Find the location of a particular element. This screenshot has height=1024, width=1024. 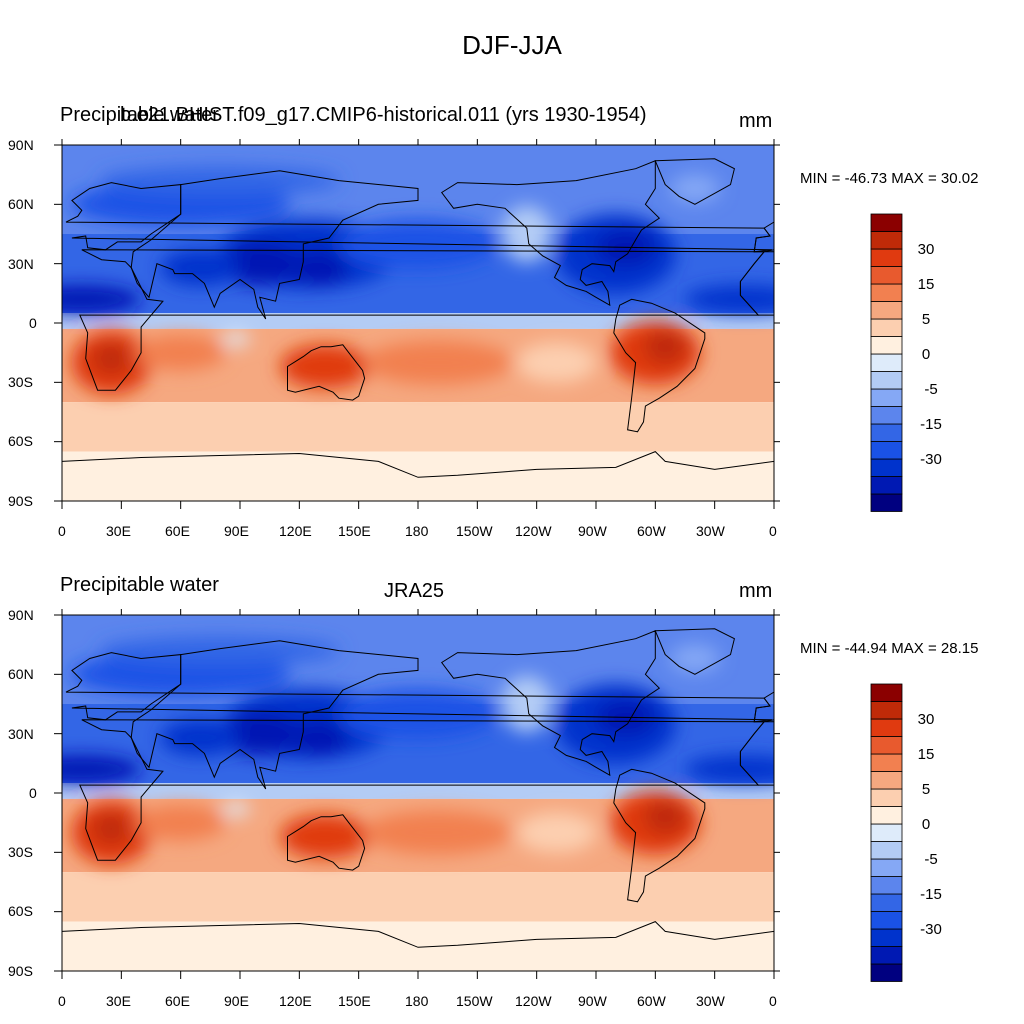

lat-label: 30S is located at coordinates (20, 382).